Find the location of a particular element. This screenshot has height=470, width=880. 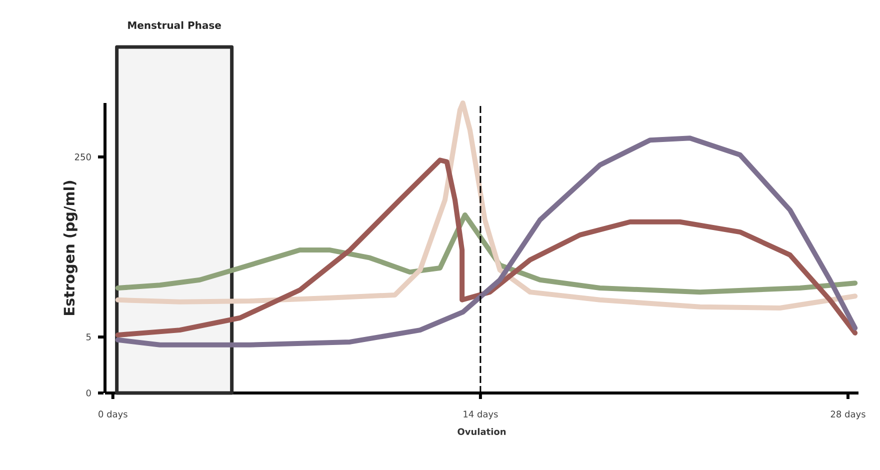

text: 5 is located at coordinates (88, 337).